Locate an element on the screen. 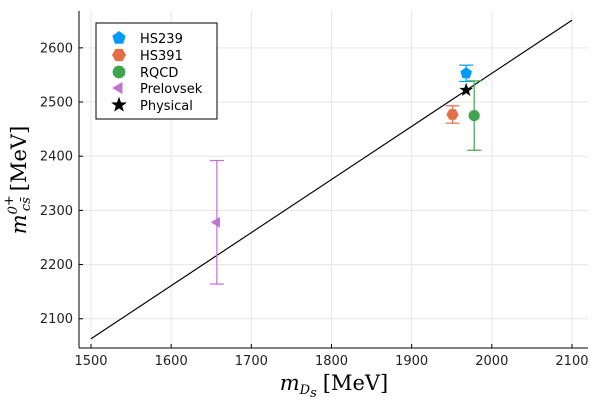 Image resolution: width=600 pixels, height=400 pixels. x-tick-label: 1900 is located at coordinates (411, 361).